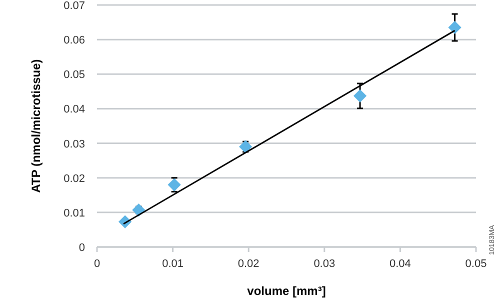  What do you see at coordinates (74, 40) in the screenshot?
I see `y-tick-label: 0.06` at bounding box center [74, 40].